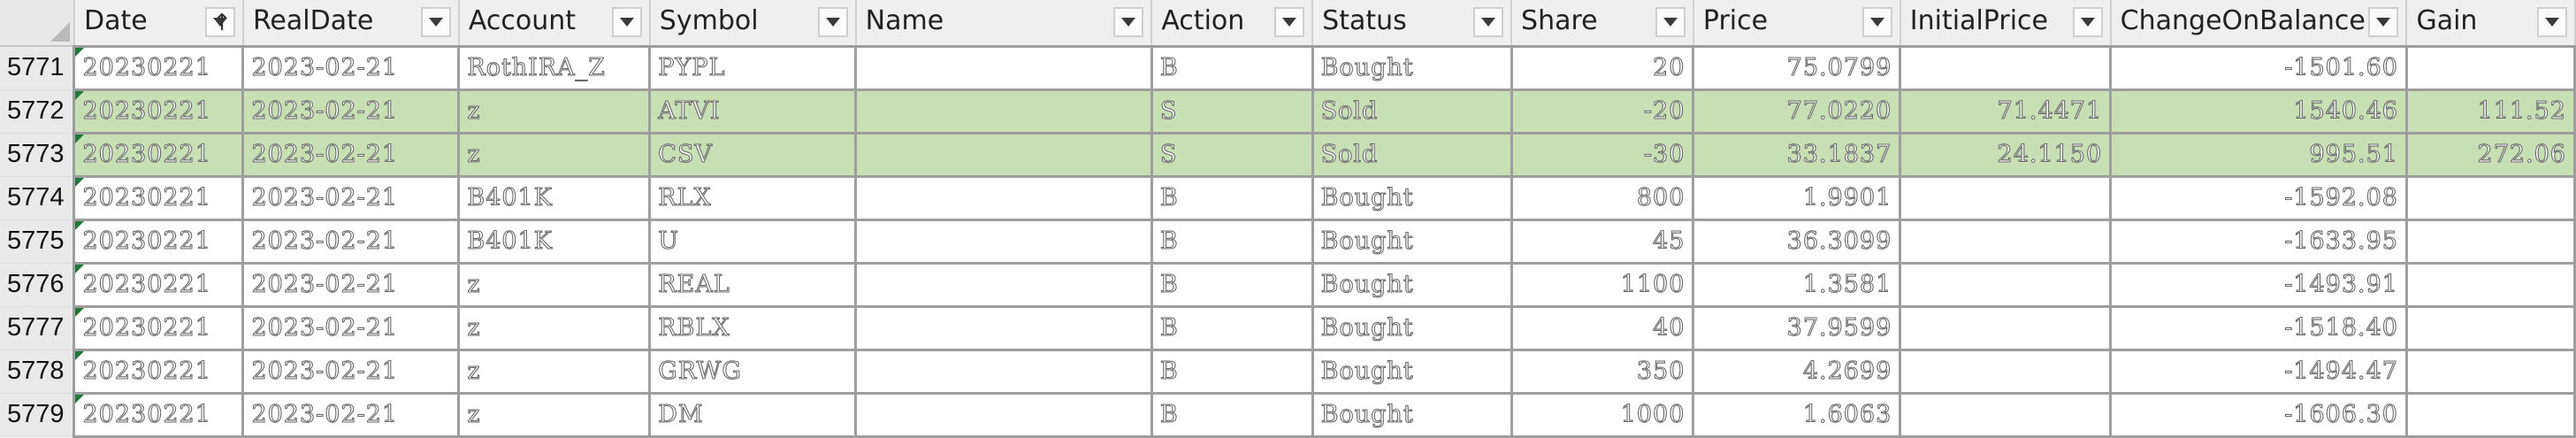  Describe the element at coordinates (2258, 372) in the screenshot. I see `cell-changeonbalance: -1494.47` at that location.